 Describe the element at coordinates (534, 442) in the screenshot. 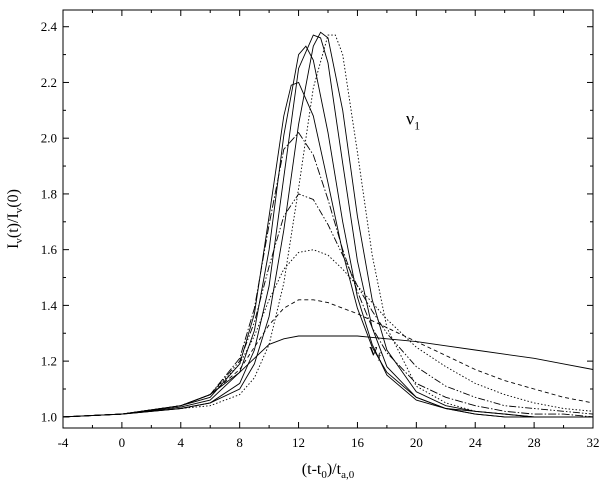

I see `x-tick-label: 28` at that location.